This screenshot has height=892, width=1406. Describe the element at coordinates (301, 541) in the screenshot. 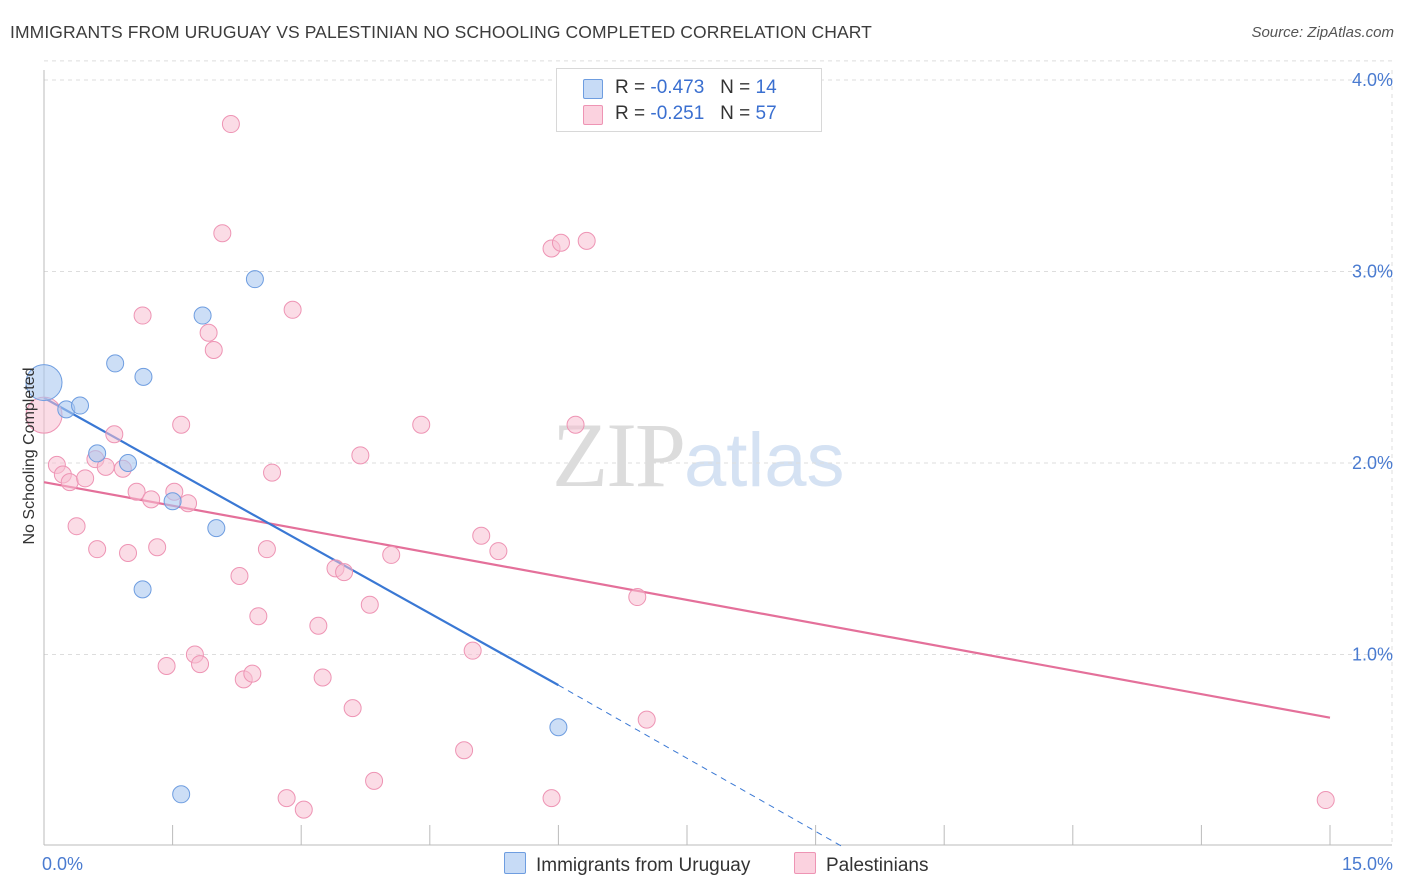

I see `trendline-uruguay` at that location.